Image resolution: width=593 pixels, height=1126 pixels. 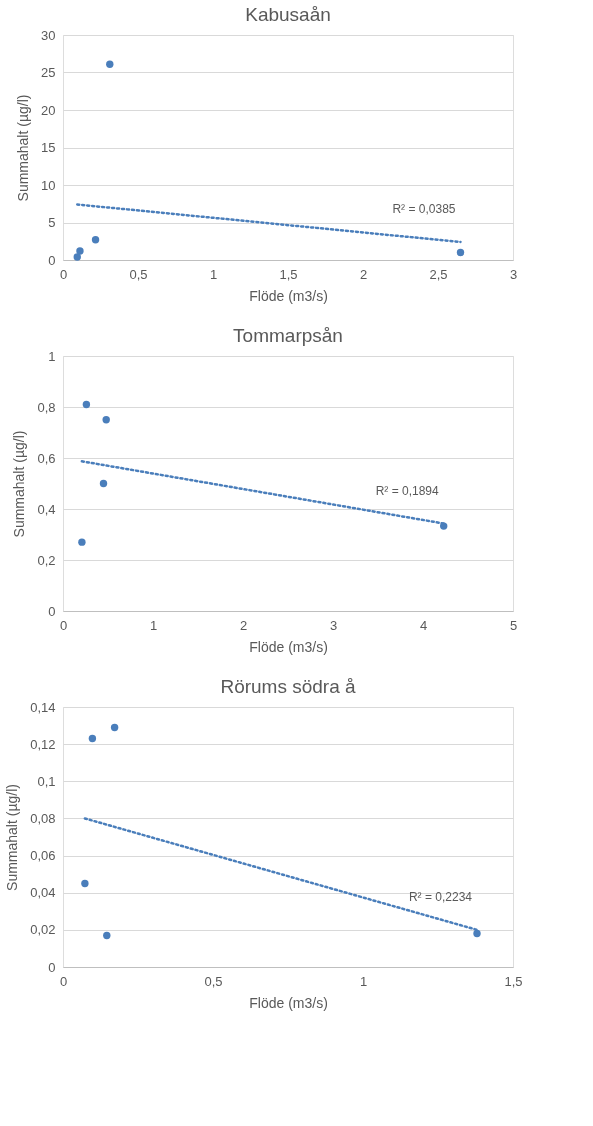 What do you see at coordinates (48, 35) in the screenshot?
I see `y-tick-label: 30` at bounding box center [48, 35].